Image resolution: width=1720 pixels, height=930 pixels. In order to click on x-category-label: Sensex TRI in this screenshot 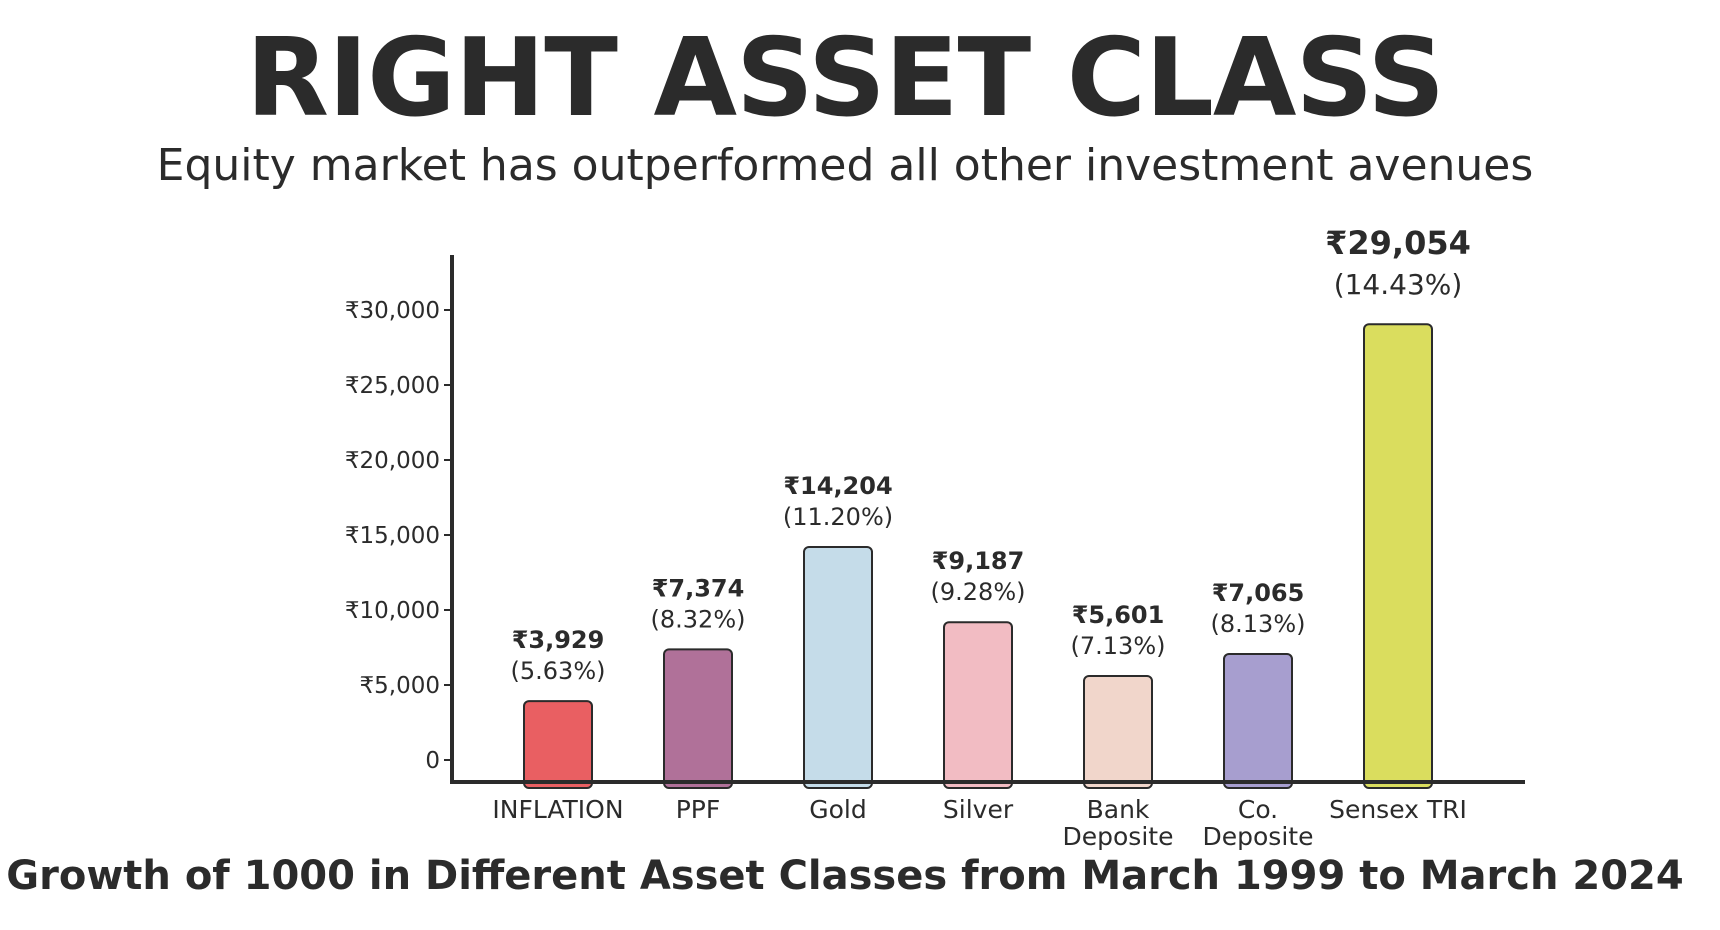, I will do `click(1398, 809)`.